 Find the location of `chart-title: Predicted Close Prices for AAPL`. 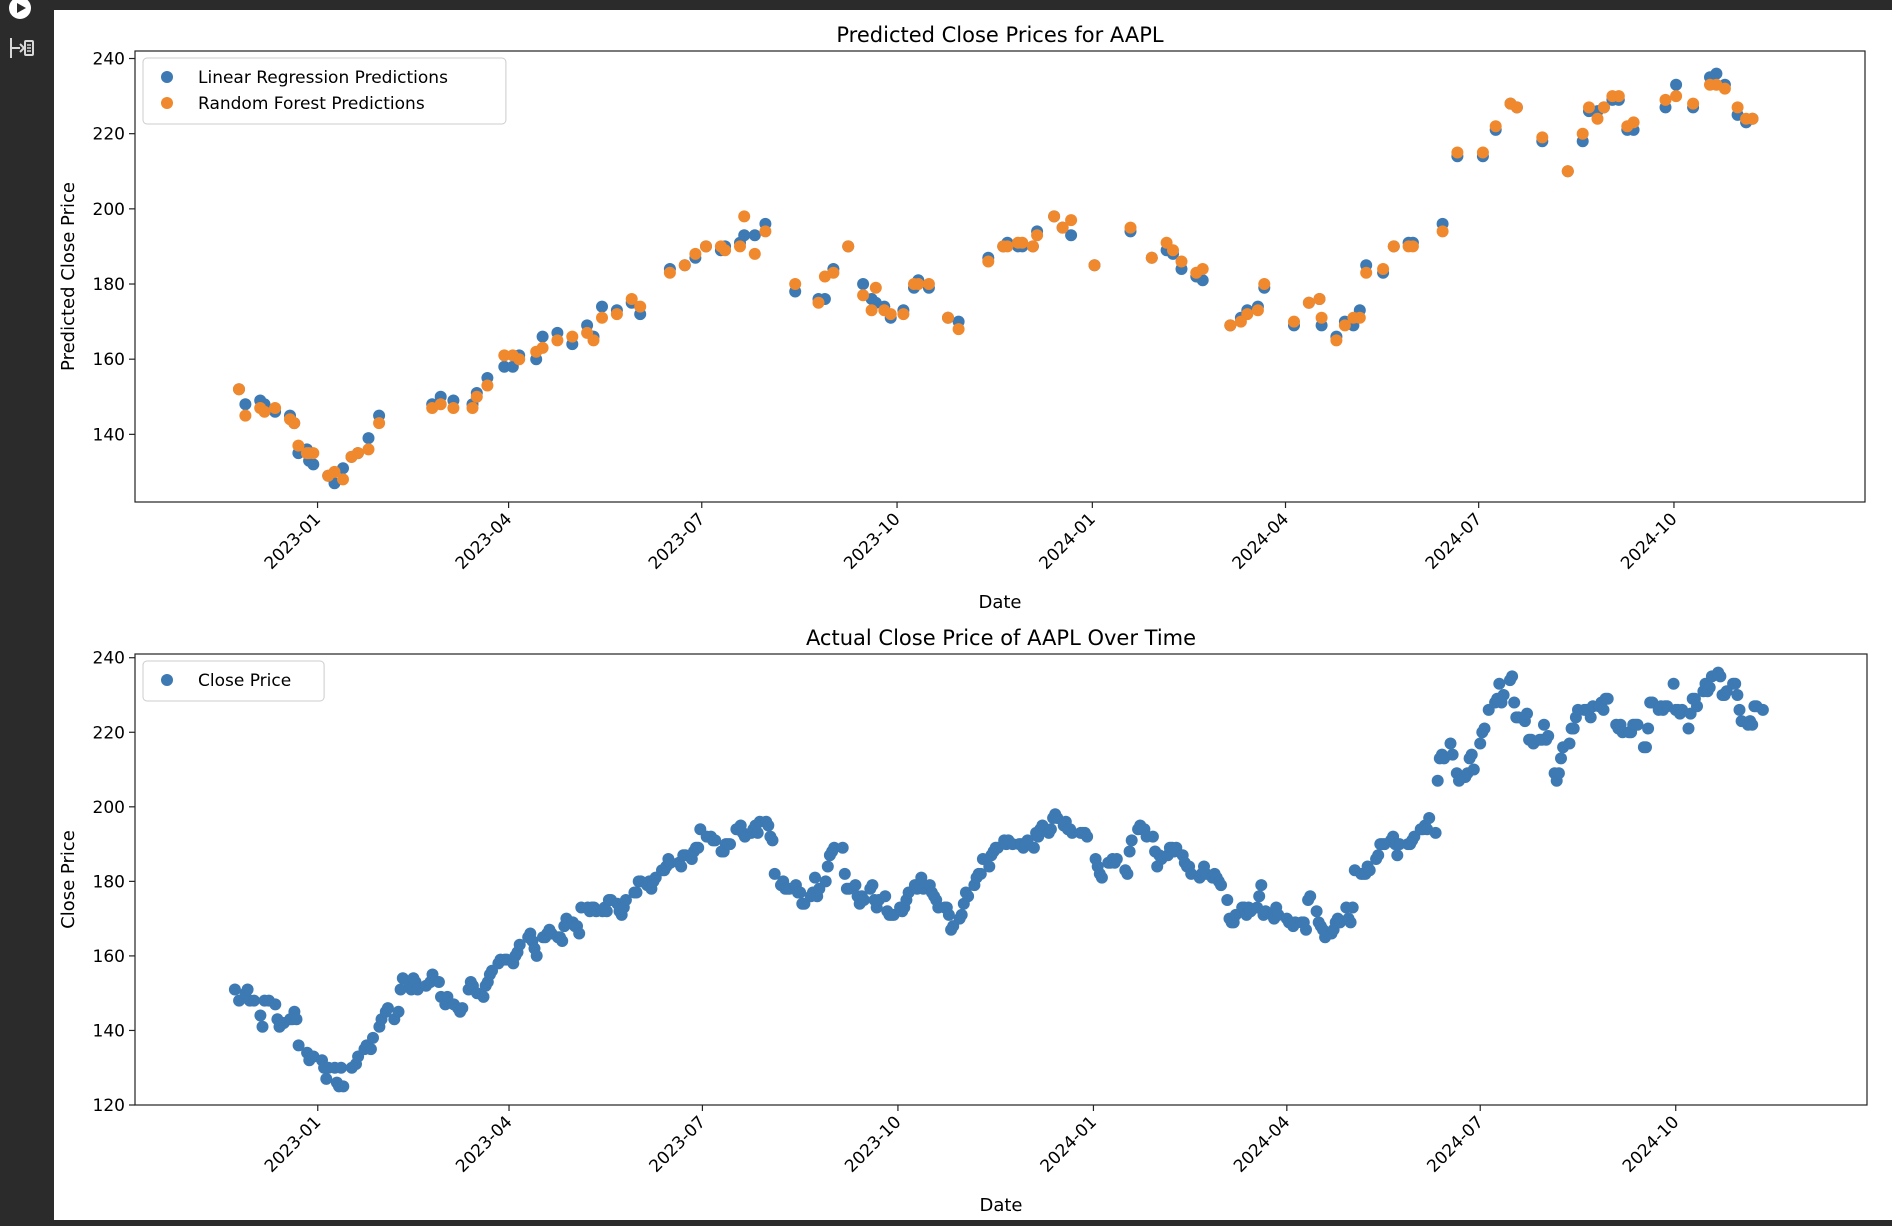

chart-title: Predicted Close Prices for AAPL is located at coordinates (1000, 35).